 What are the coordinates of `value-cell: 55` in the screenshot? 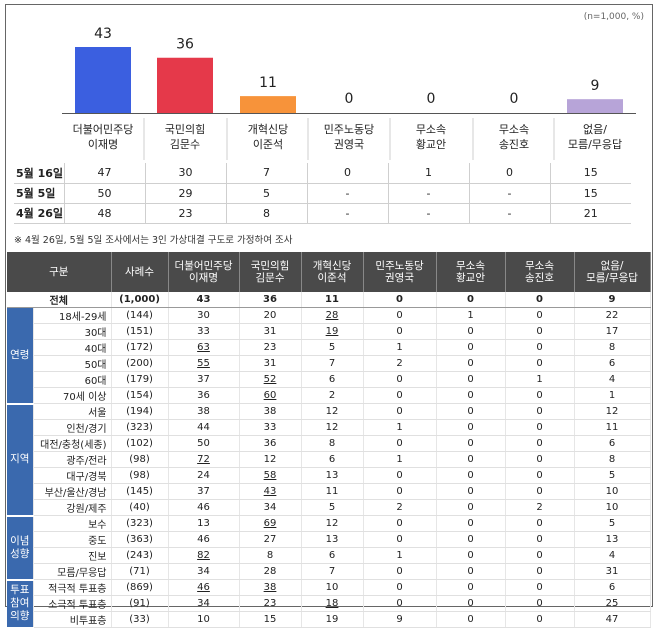 It's located at (204, 364).